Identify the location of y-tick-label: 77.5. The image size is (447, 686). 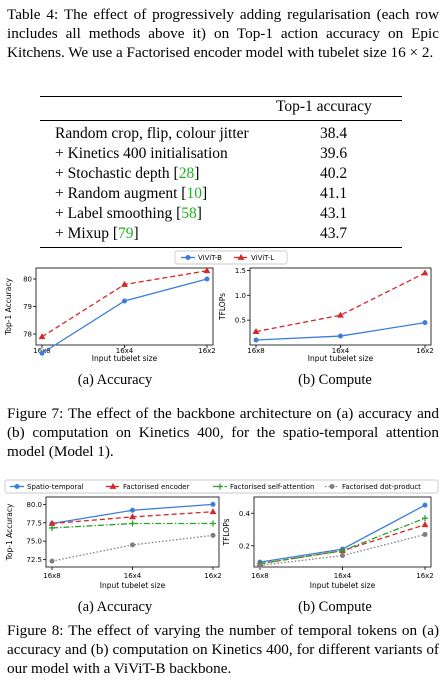
(34, 523).